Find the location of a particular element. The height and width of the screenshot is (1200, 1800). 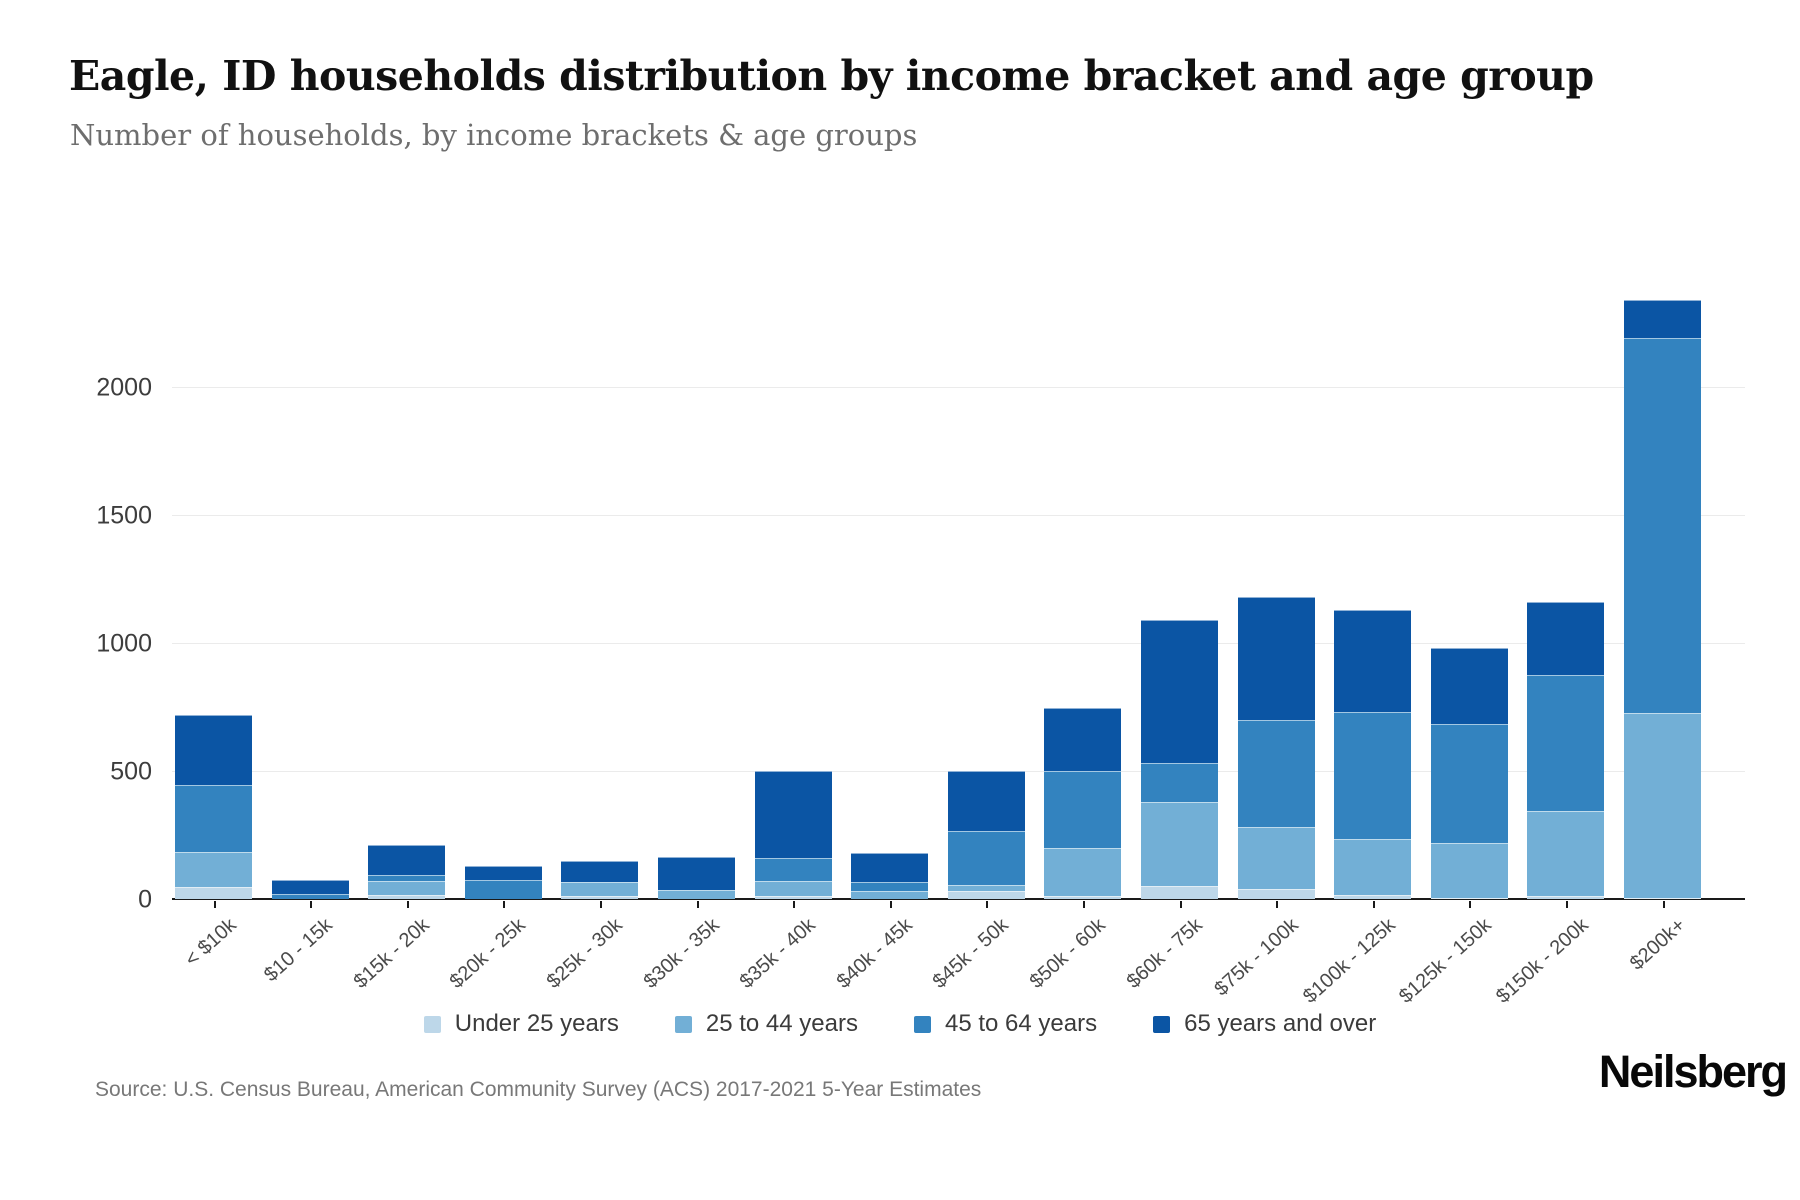

bar-$20k - 25k is located at coordinates (503, 882).